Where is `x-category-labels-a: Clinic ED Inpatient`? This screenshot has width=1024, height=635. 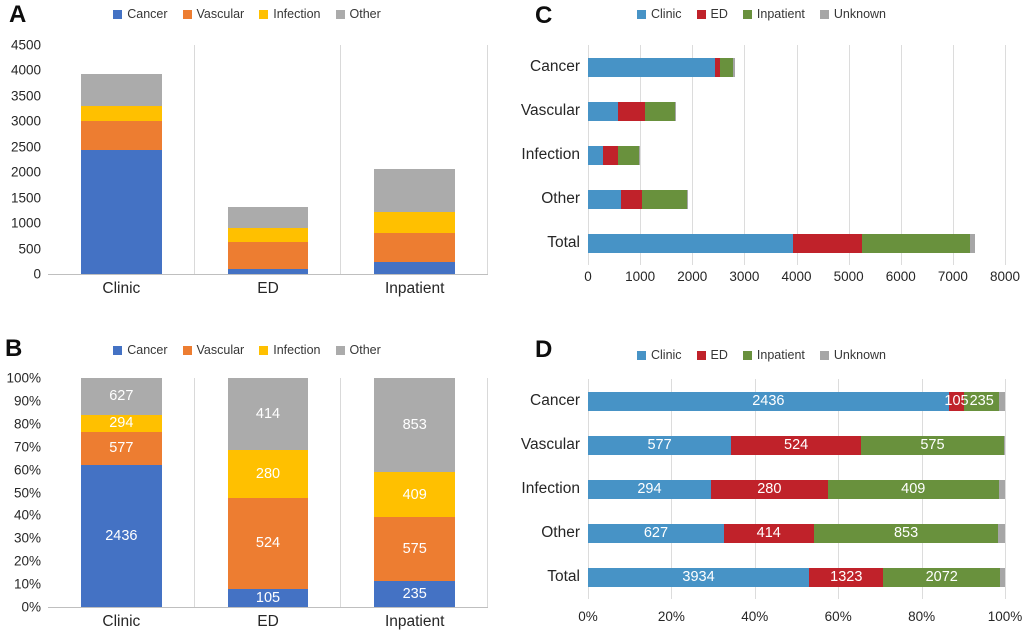
x-category-labels-a: Clinic ED Inpatient is located at coordinates (268, 286).